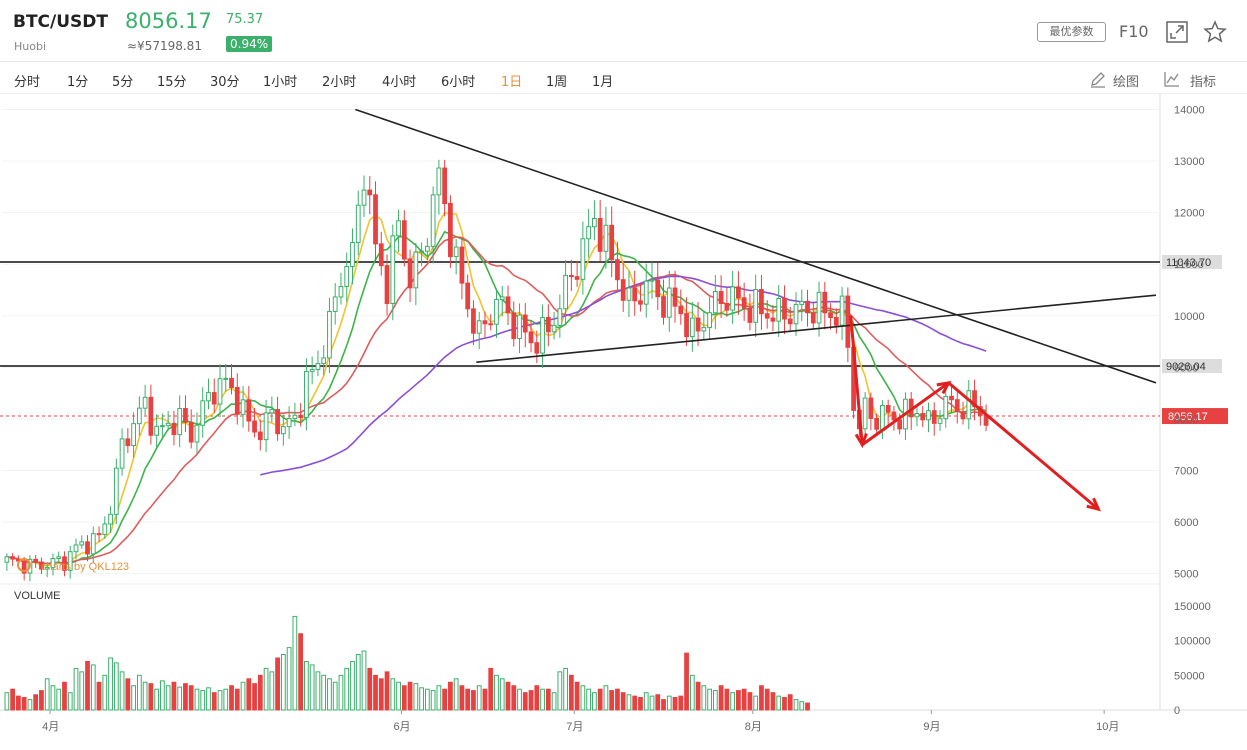  I want to click on period-2h: 2小时, so click(339, 82).